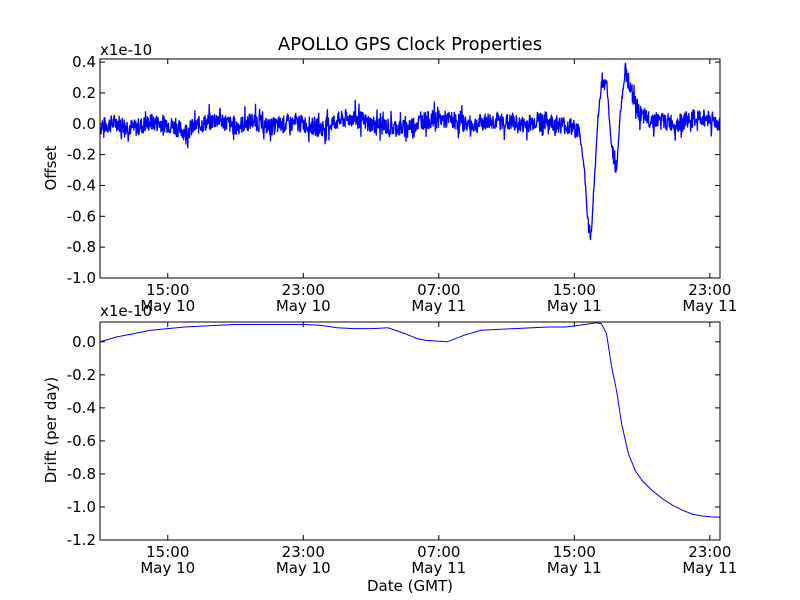  What do you see at coordinates (84, 93) in the screenshot?
I see `y-tick-label: 0.2` at bounding box center [84, 93].